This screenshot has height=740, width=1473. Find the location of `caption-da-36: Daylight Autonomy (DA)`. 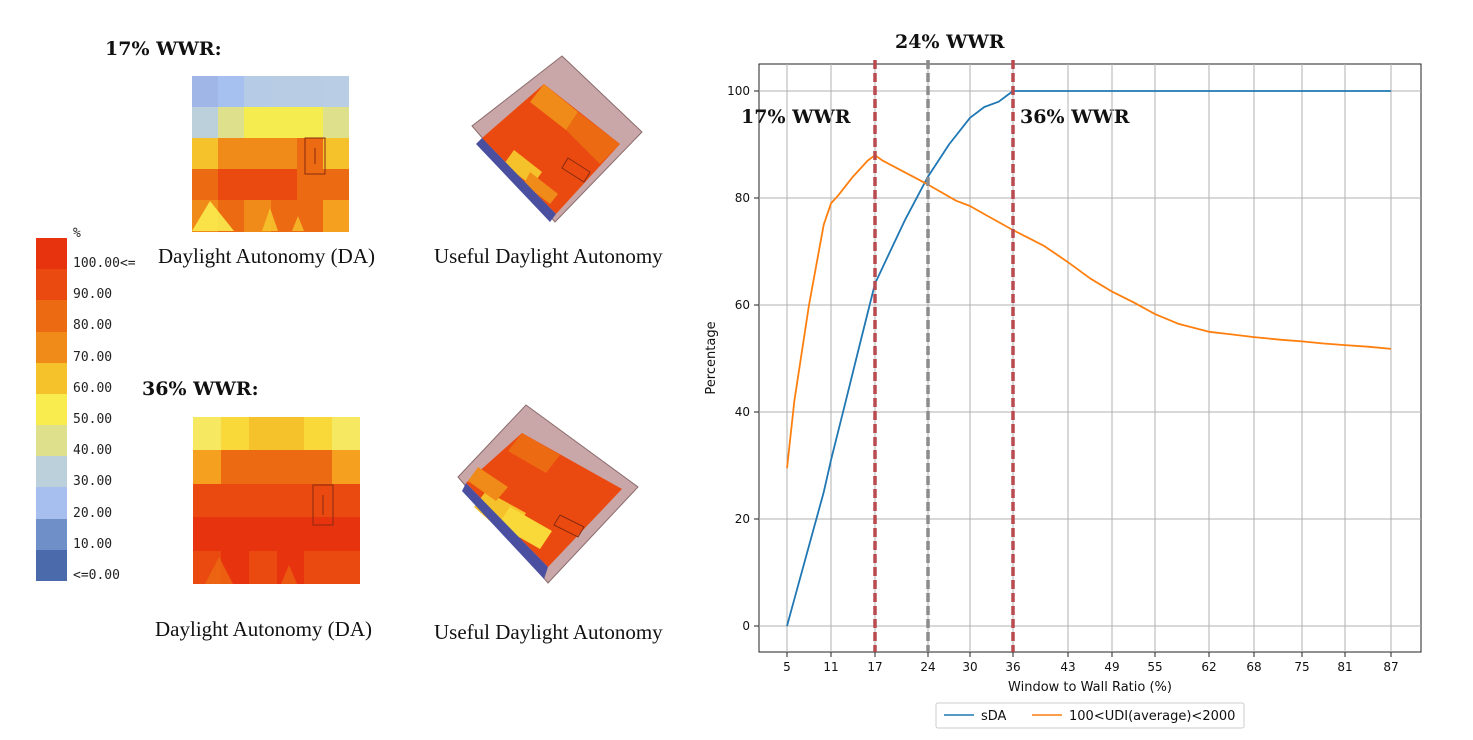

caption-da-36: Daylight Autonomy (DA) is located at coordinates (263, 629).